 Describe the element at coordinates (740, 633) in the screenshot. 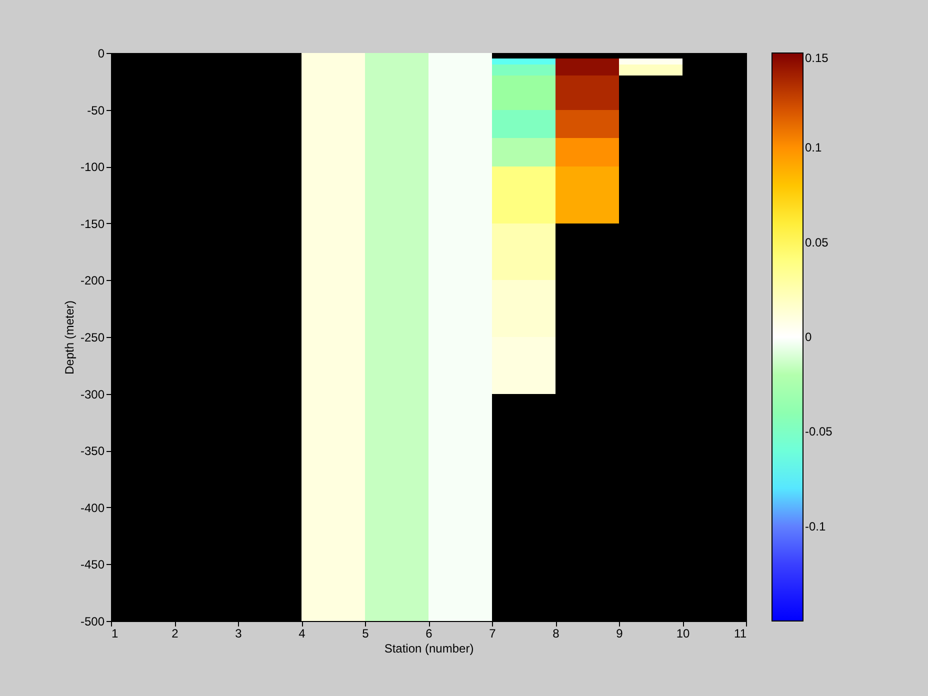

I see `x-tick-label: 11` at that location.